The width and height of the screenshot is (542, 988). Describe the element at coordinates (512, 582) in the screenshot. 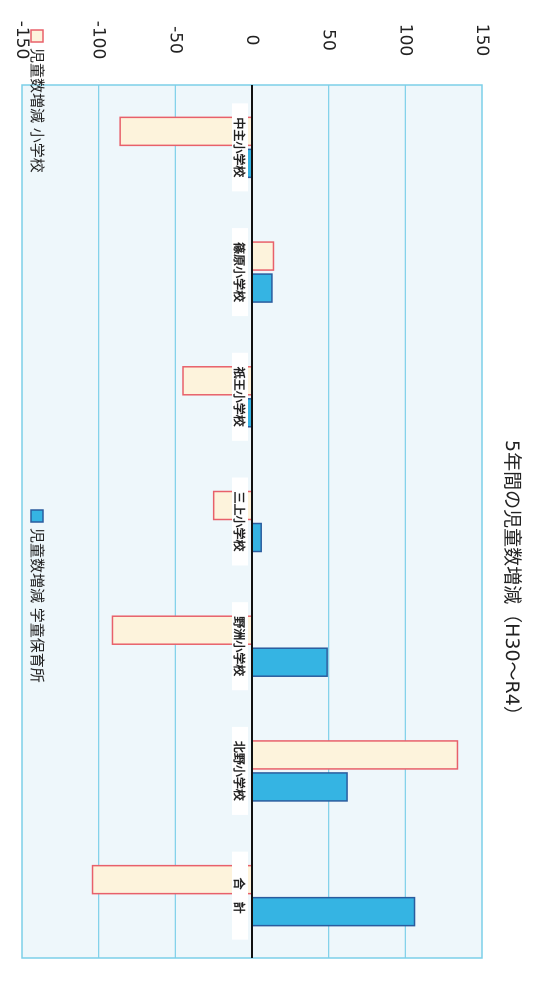

I see `chart-title: 5年間の児童数増減（H30～R4）` at that location.